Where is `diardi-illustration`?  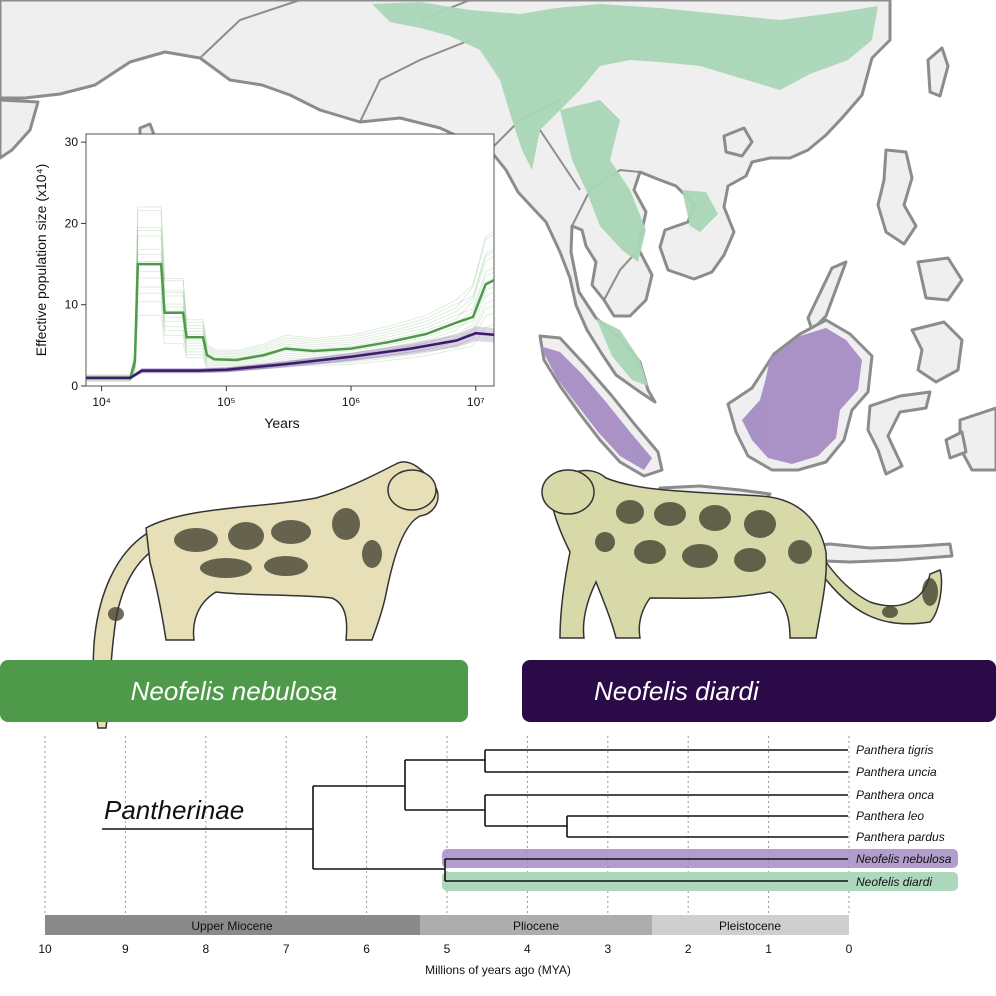
diardi-illustration is located at coordinates (742, 554).